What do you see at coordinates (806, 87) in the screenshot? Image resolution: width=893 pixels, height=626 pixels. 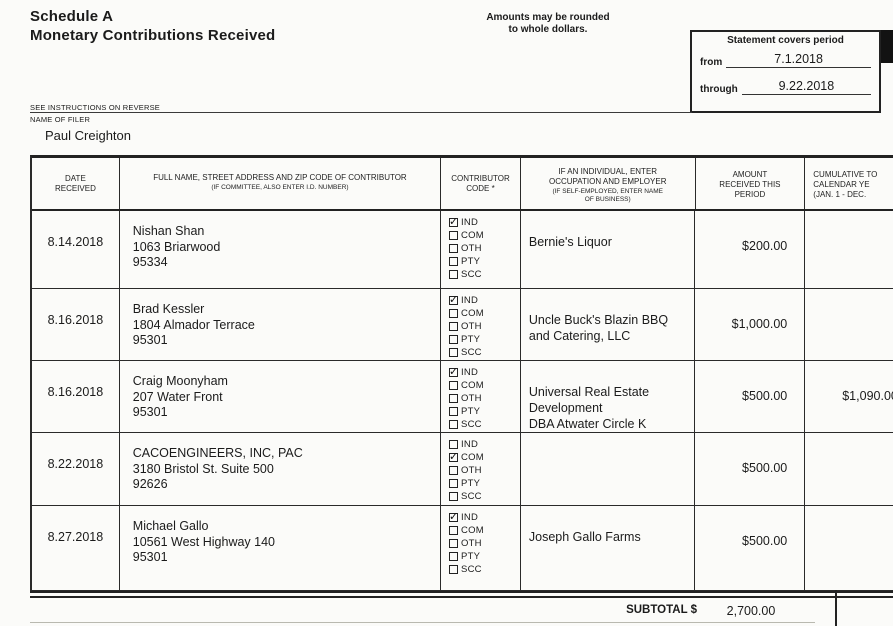 I see `through-date-field: 9.22.2018` at bounding box center [806, 87].